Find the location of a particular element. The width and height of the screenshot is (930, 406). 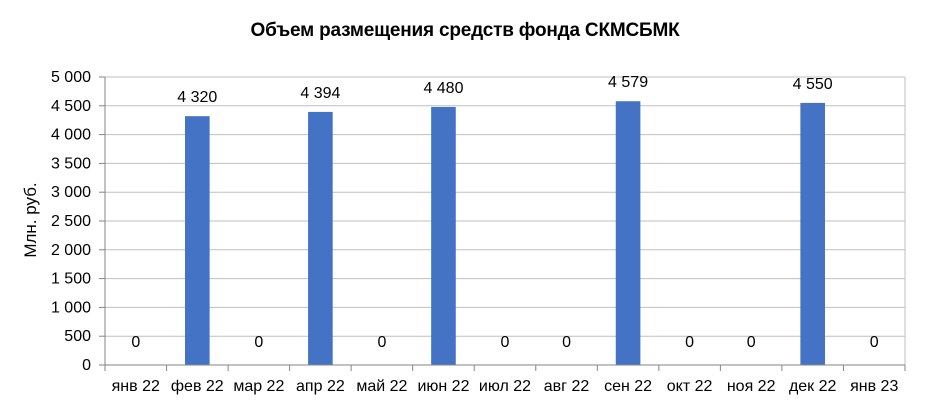

x-tick-label: сен 22 is located at coordinates (628, 386).